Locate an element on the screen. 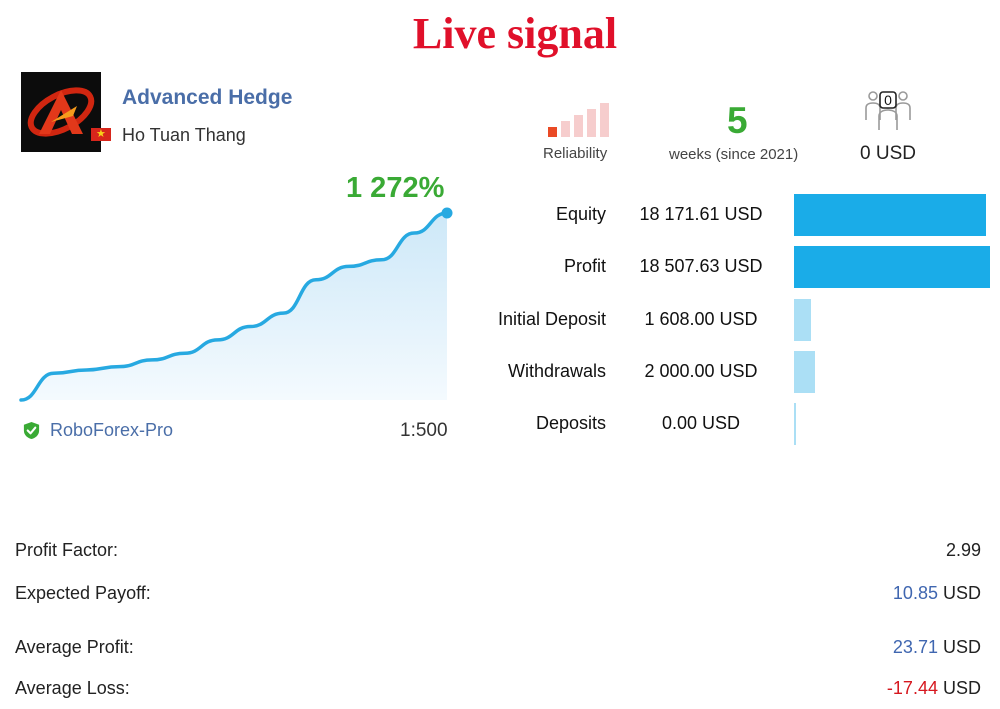 The width and height of the screenshot is (1000, 709). signal-name-link: Advanced Hedge is located at coordinates (207, 97).